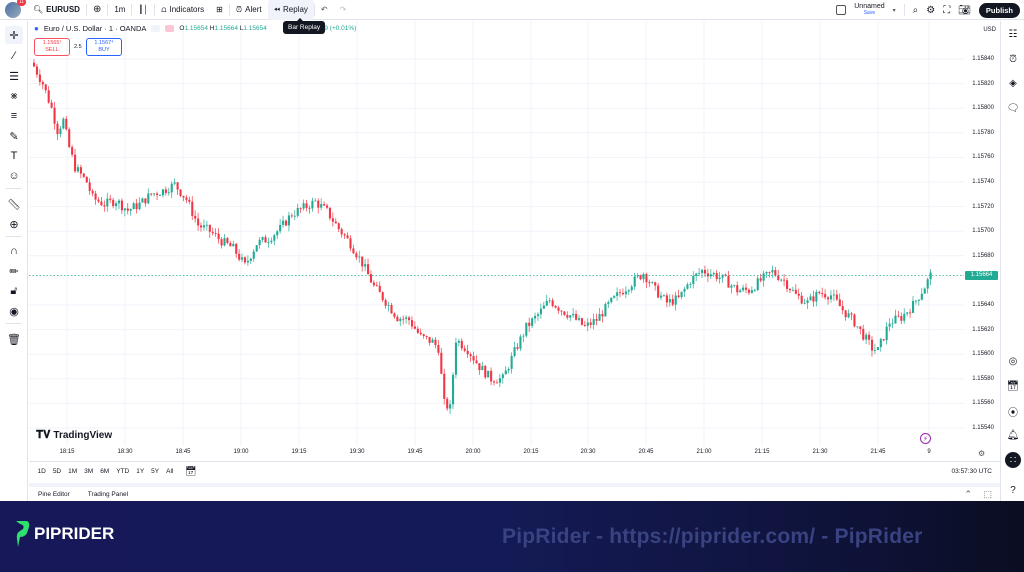 The height and width of the screenshot is (572, 1024). Describe the element at coordinates (841, 10) in the screenshot. I see `multi-layout-checkbox` at that location.